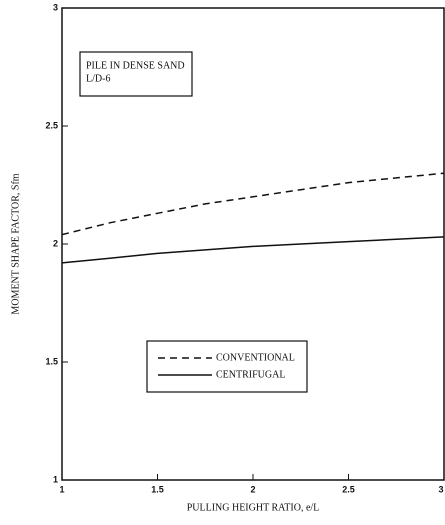 The image size is (445, 525). I want to click on y-tick-label: 1, so click(55, 479).